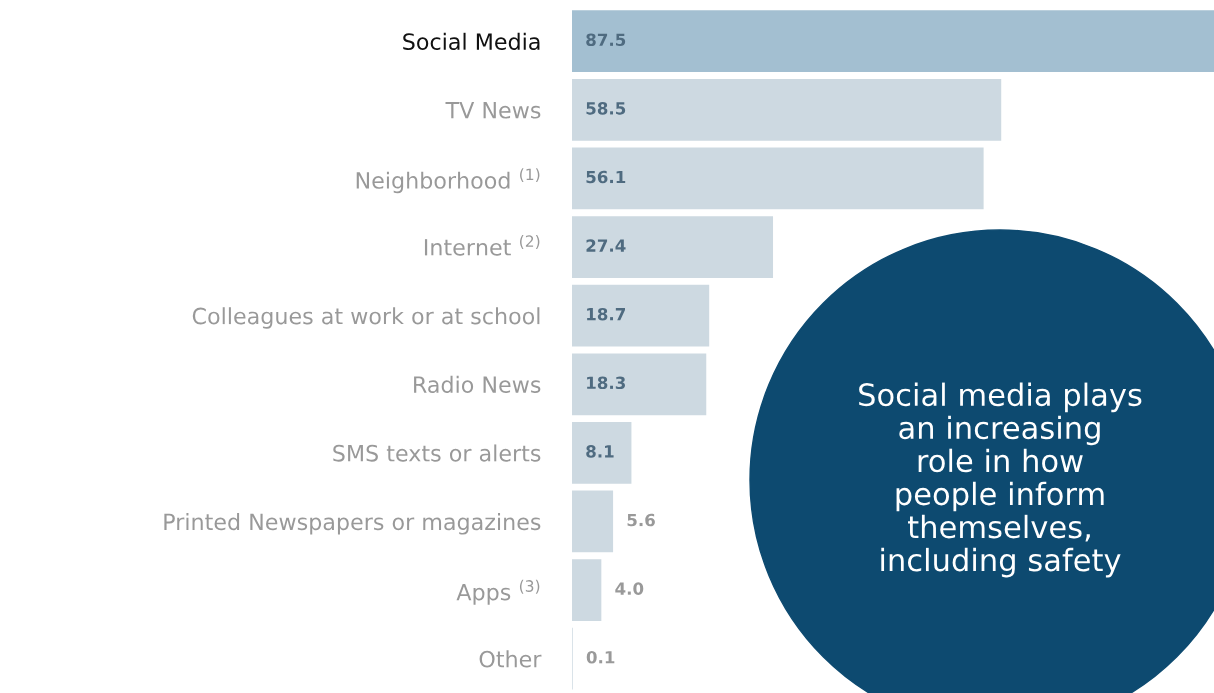 The height and width of the screenshot is (693, 1214). What do you see at coordinates (437, 453) in the screenshot?
I see `y-tick-label: SMS texts or alerts` at bounding box center [437, 453].